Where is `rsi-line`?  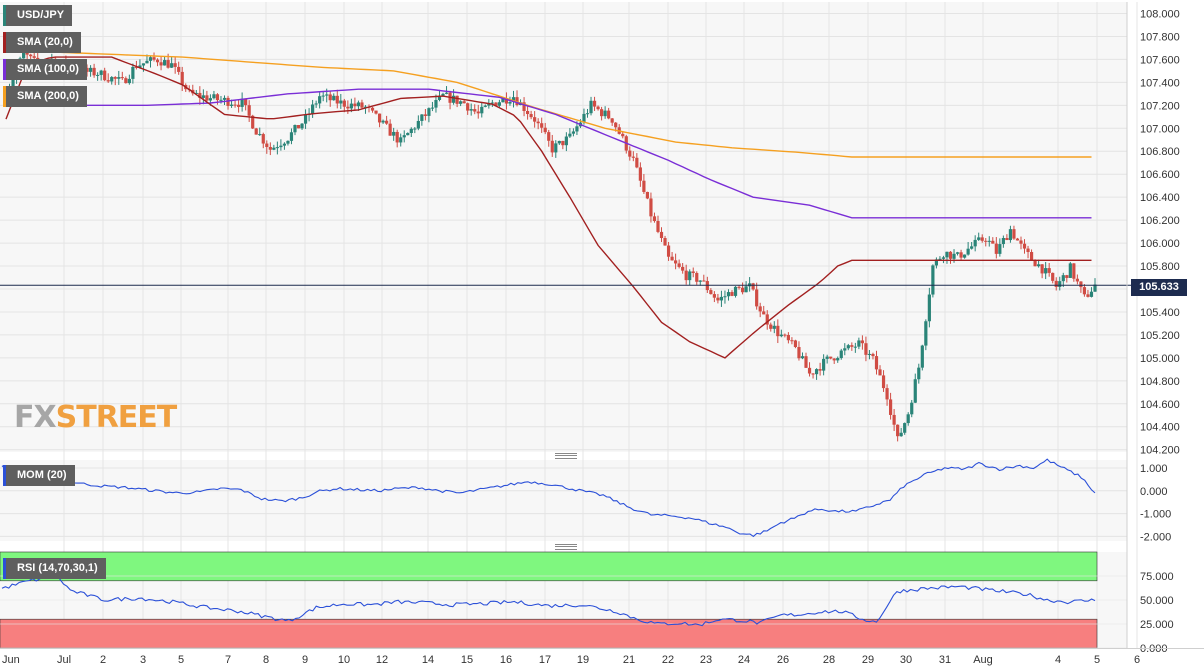
rsi-line is located at coordinates (548, 600).